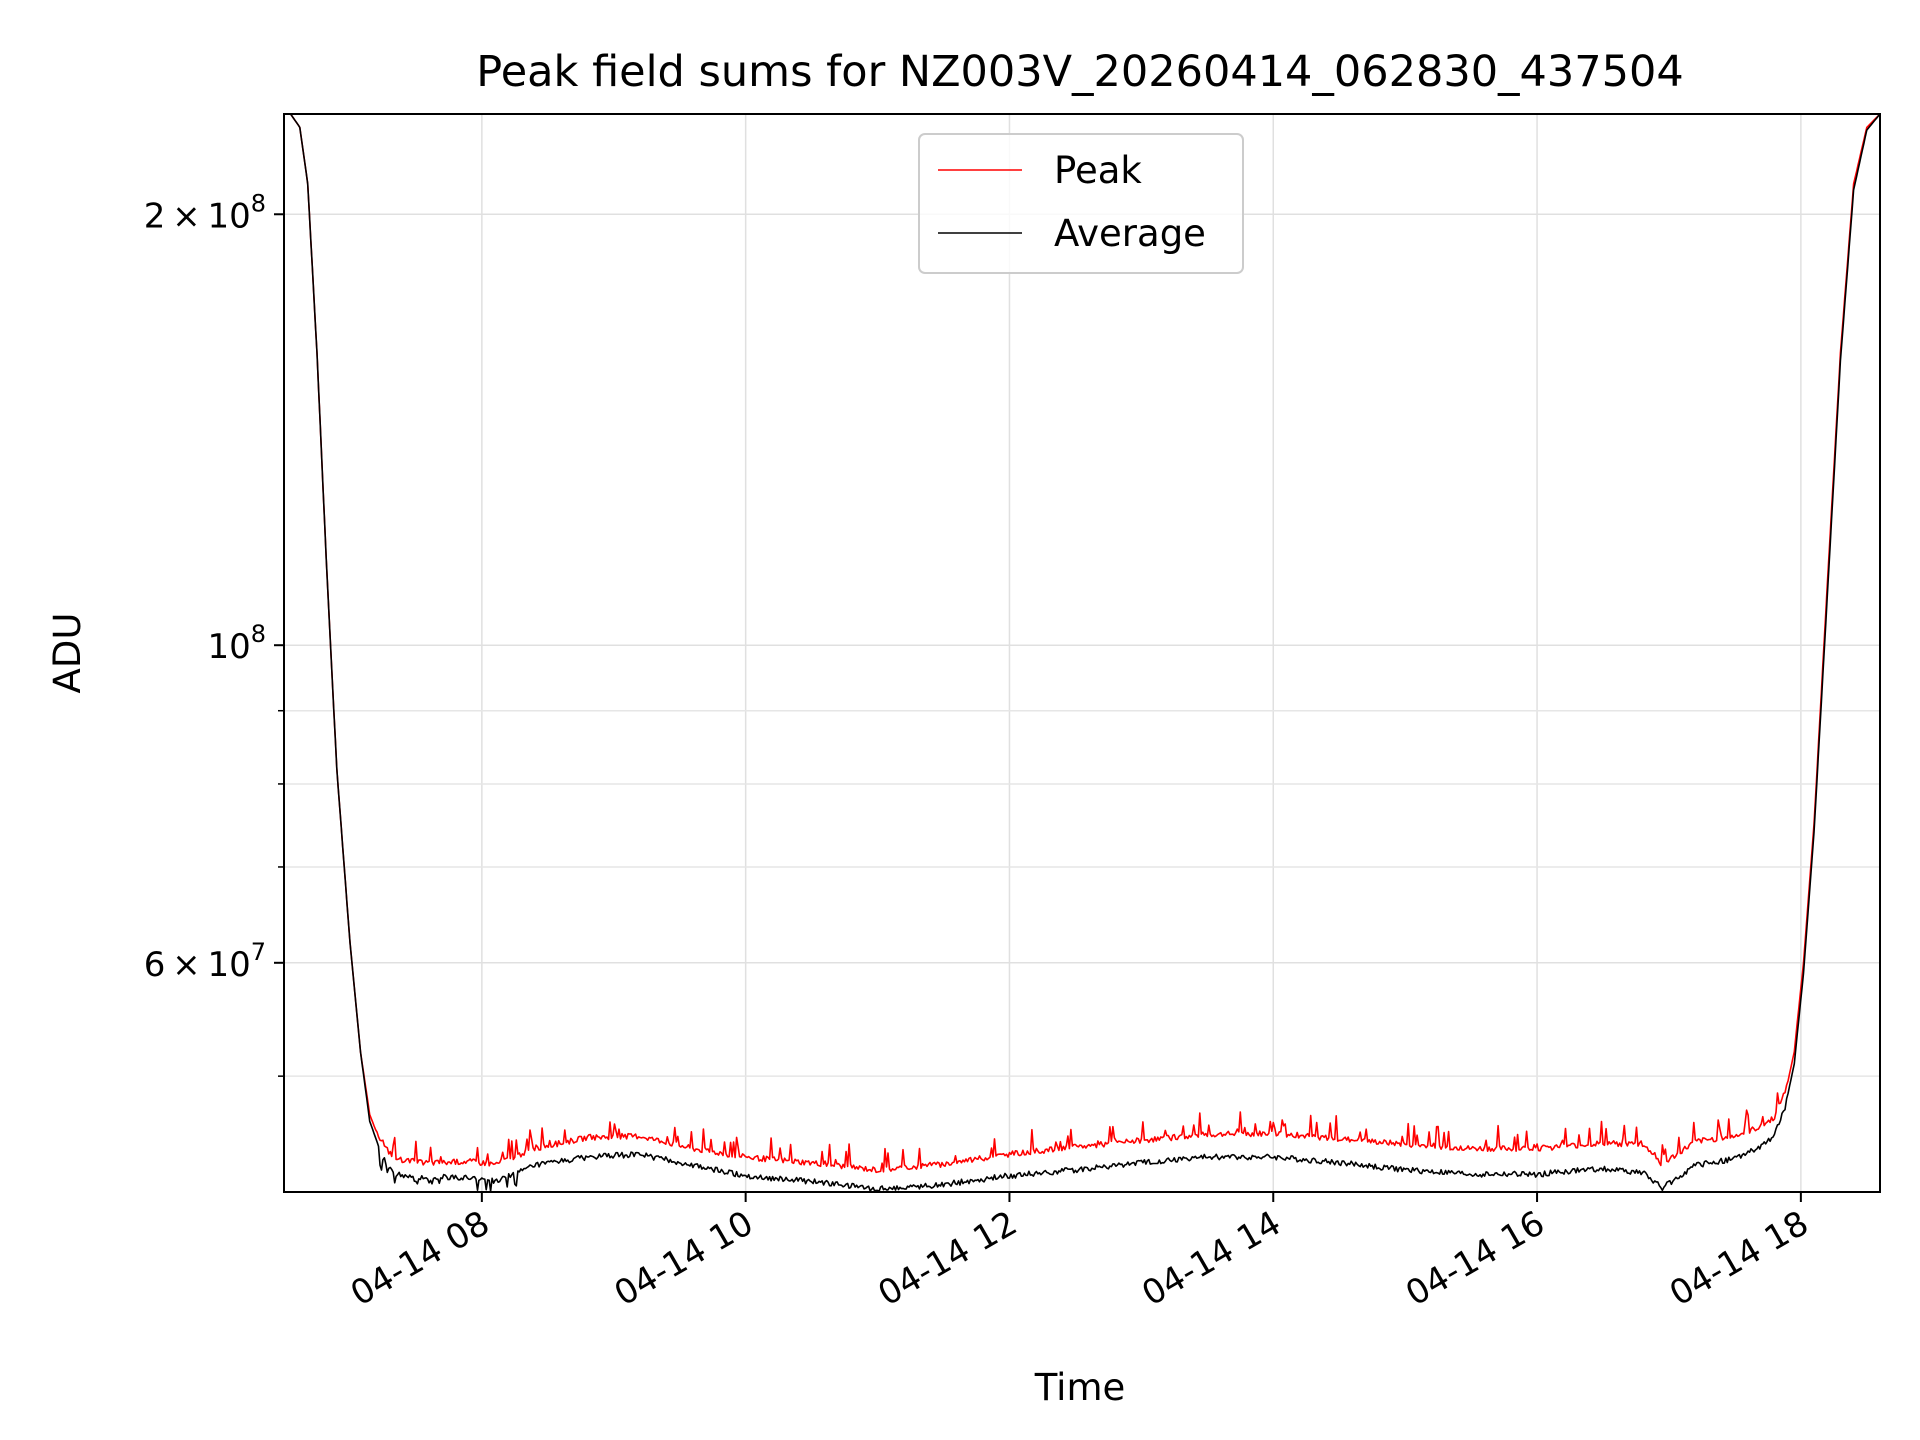 This screenshot has height=1440, width=1920. I want to click on y-axis-label: ADU, so click(67, 653).